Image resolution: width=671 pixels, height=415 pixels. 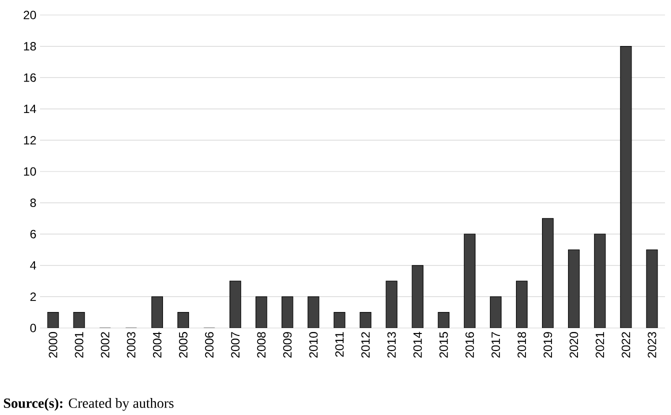 I want to click on x-tick-label: 2010, so click(x=313, y=345).